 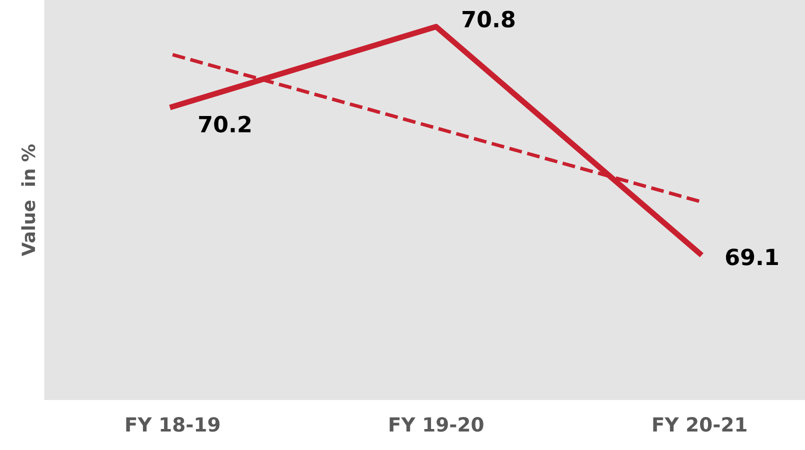 I want to click on data-label: 70.2, so click(x=224, y=124).